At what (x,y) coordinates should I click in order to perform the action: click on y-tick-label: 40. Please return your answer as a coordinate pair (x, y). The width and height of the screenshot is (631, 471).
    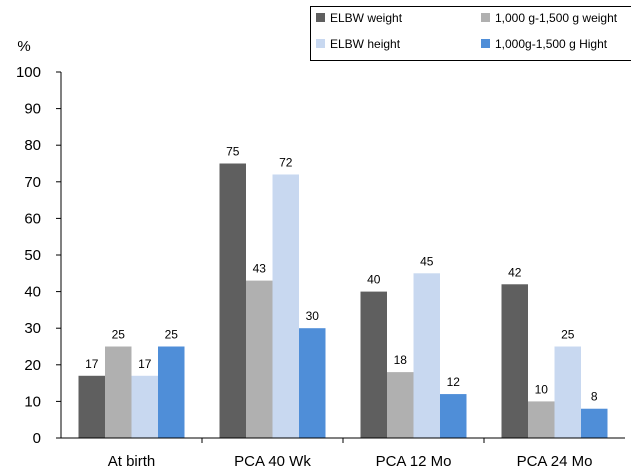
    Looking at the image, I should click on (32, 292).